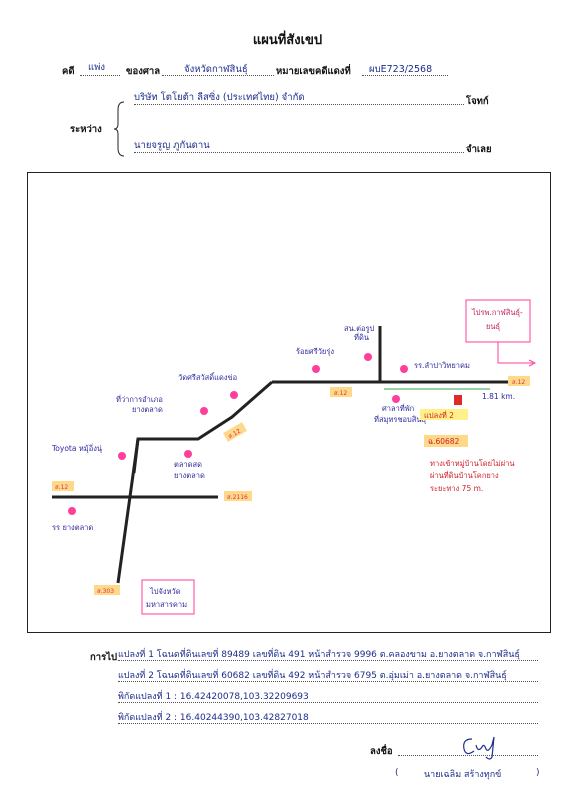 This screenshot has width=575, height=800. What do you see at coordinates (122, 456) in the screenshot?
I see `toyota-marker` at bounding box center [122, 456].